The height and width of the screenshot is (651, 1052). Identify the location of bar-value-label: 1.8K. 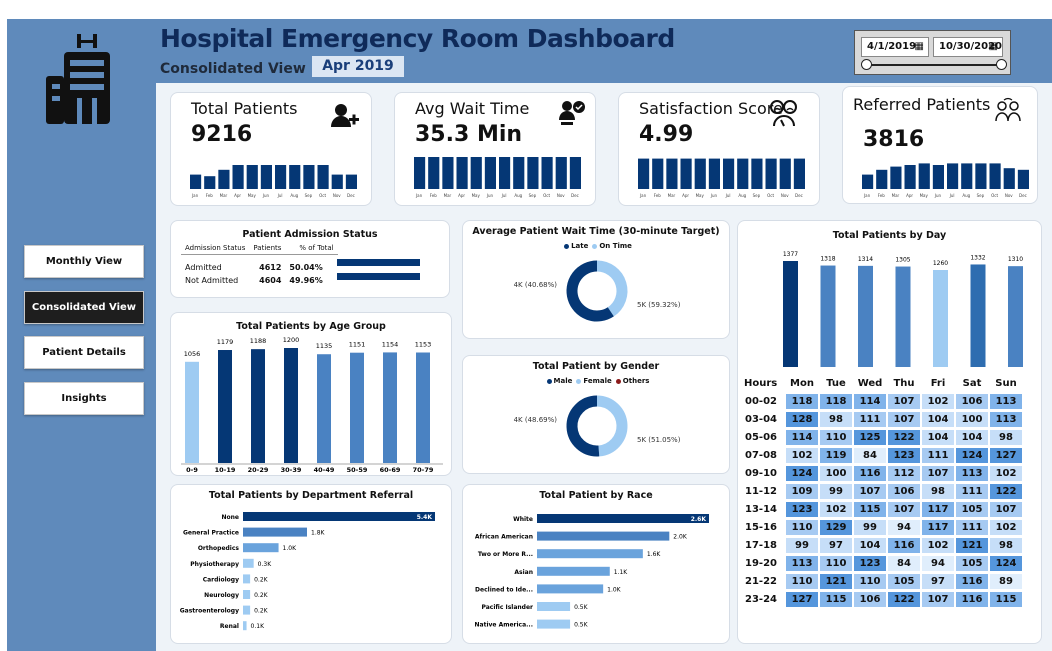
(318, 533).